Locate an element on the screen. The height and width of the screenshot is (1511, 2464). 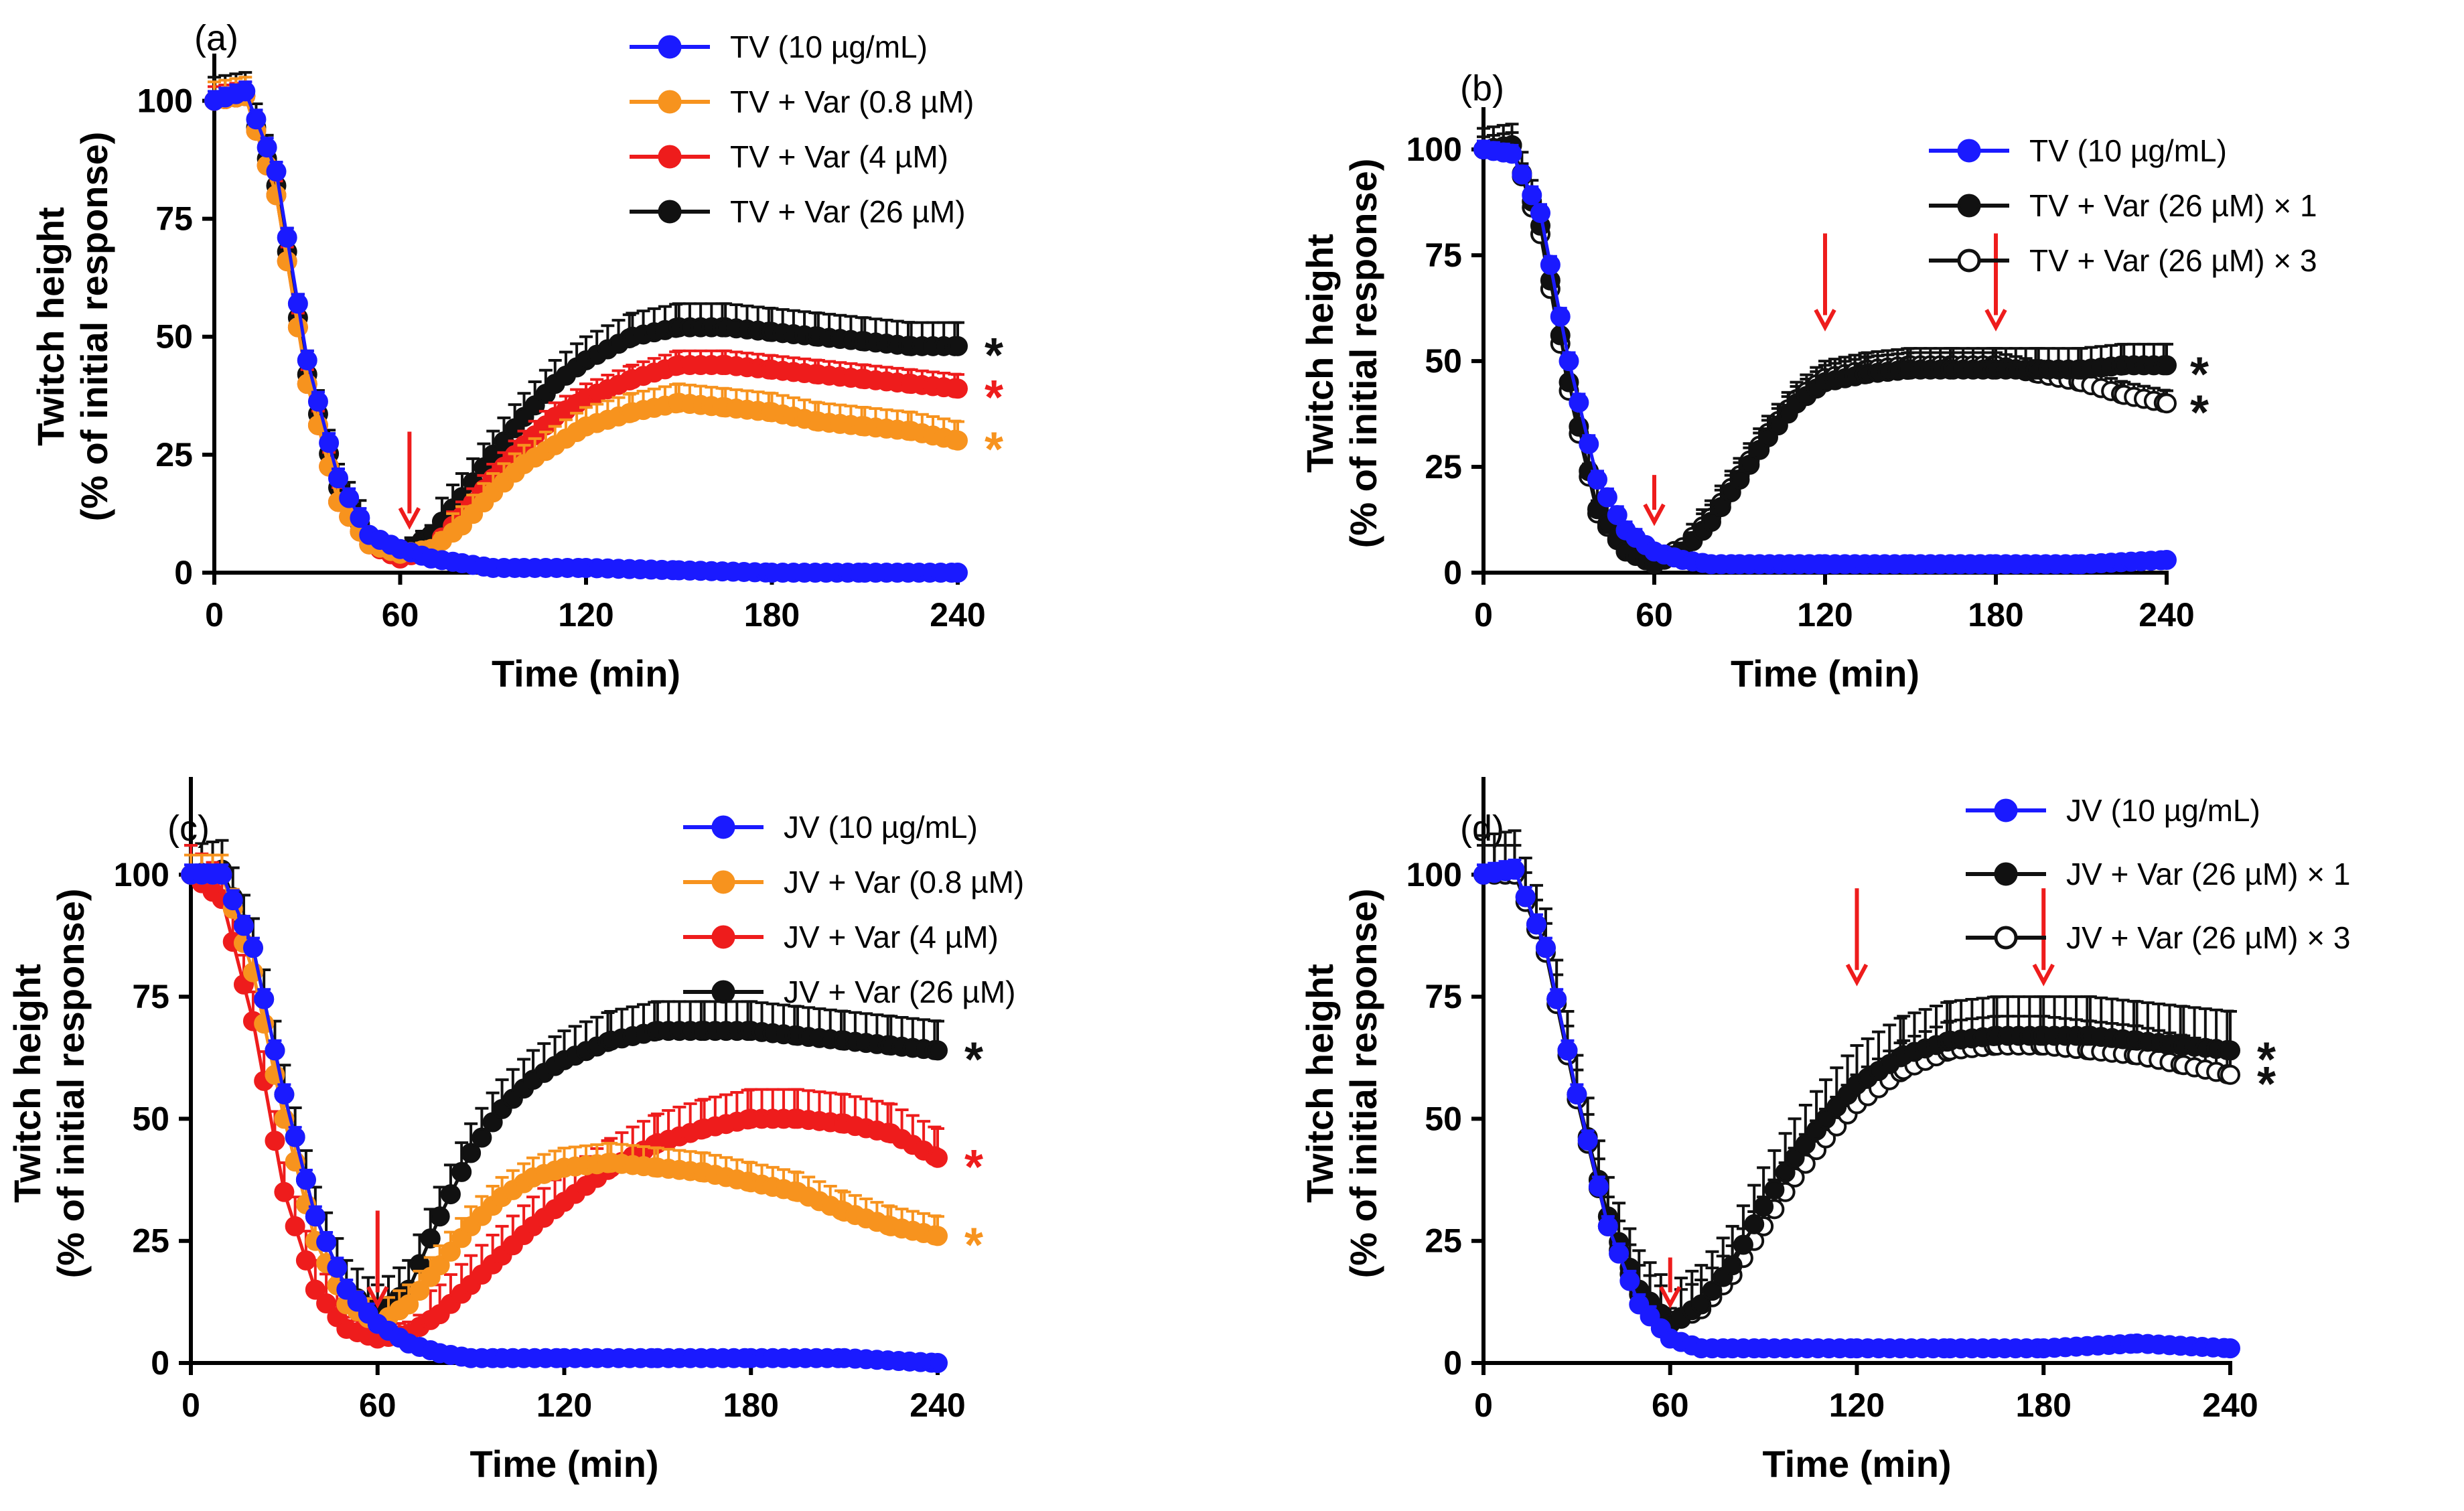
legend-label: TV + Var (4 µM) is located at coordinates (839, 157).